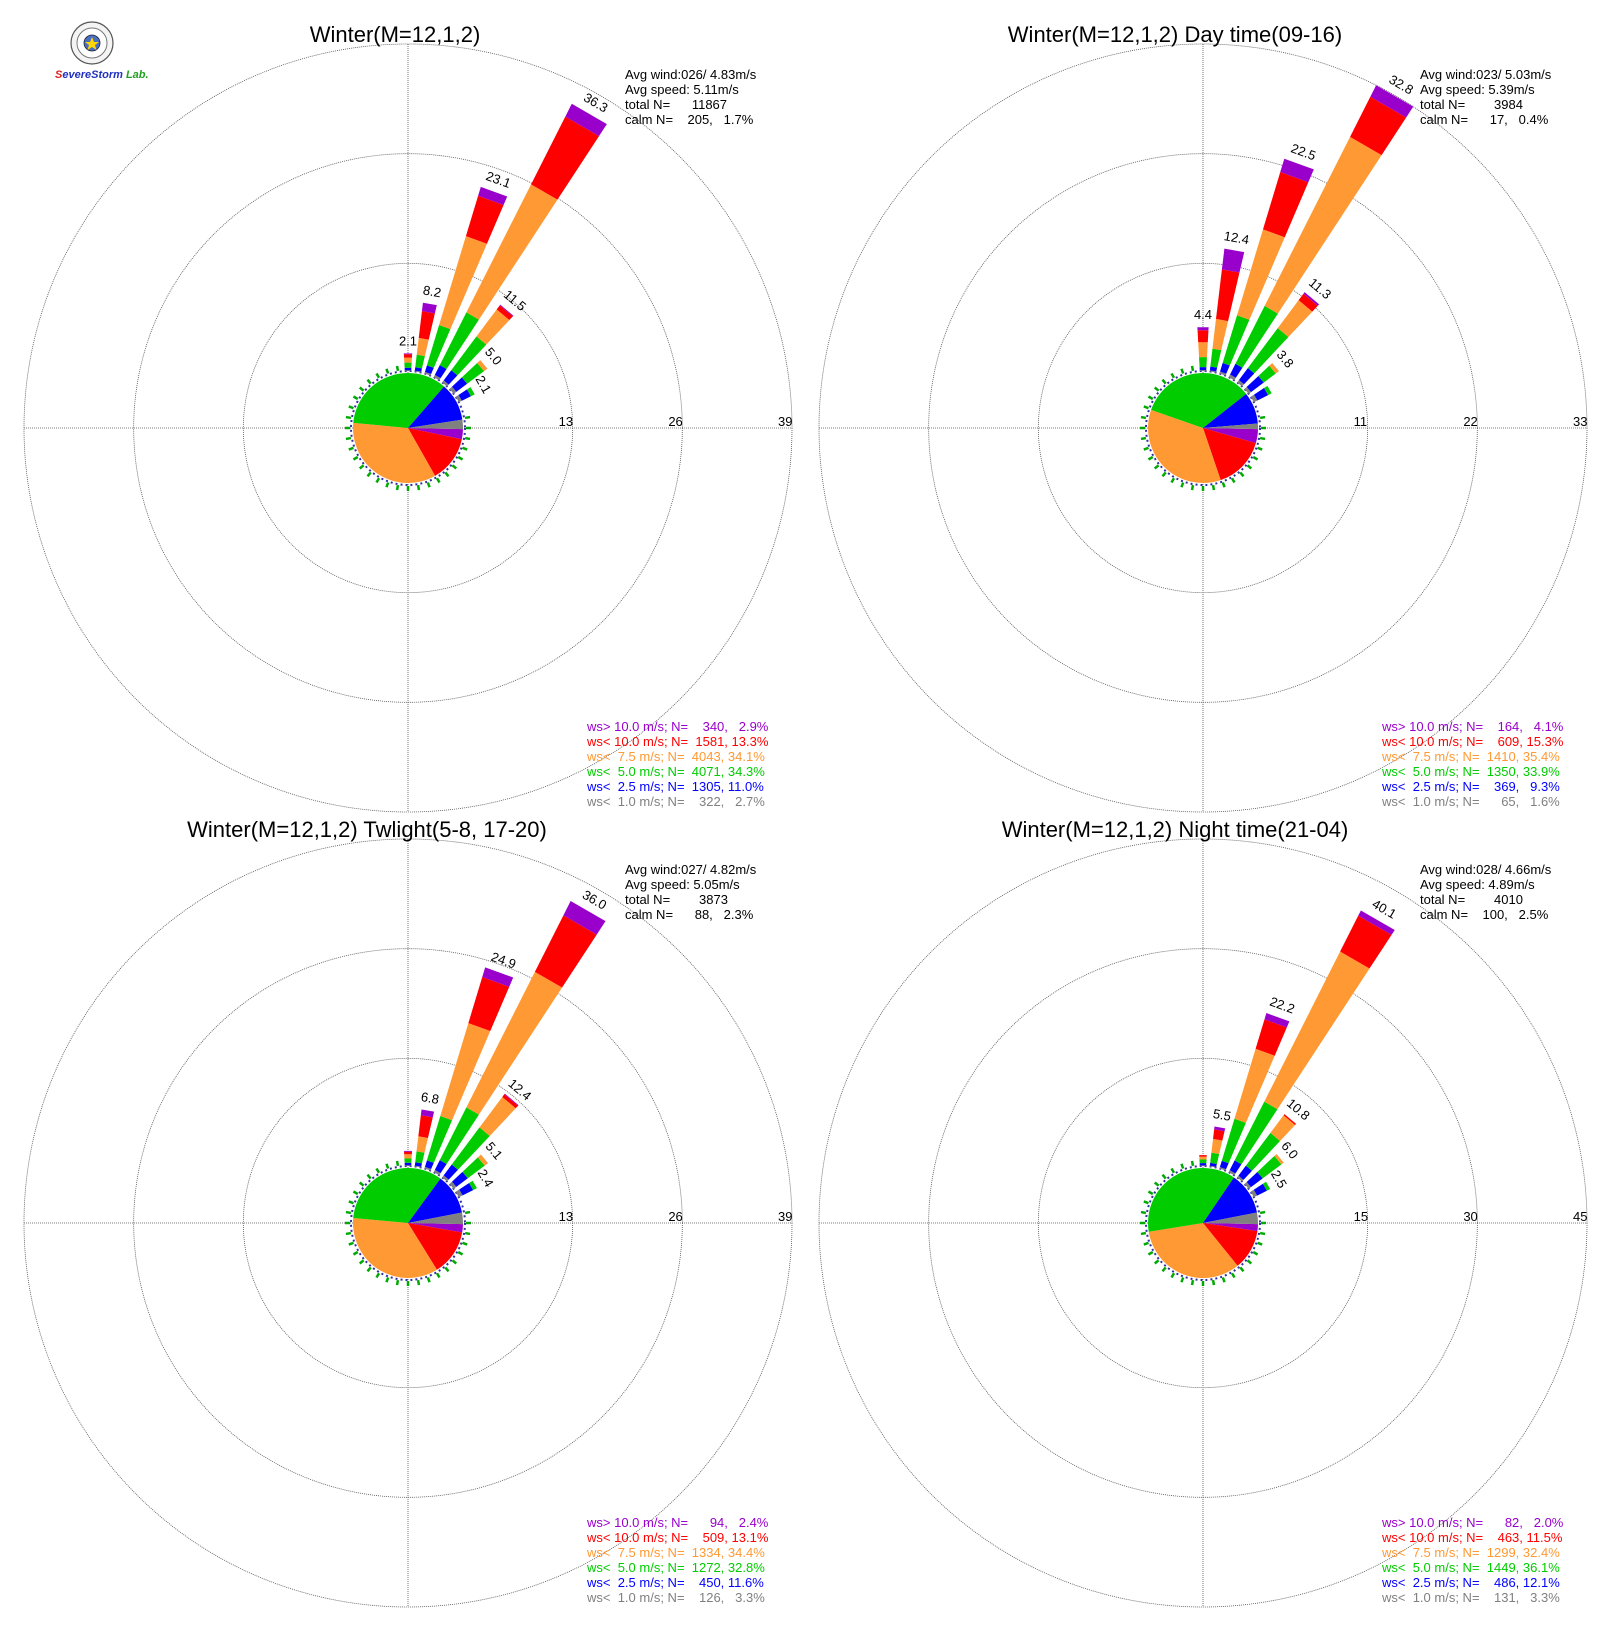  I want to click on stat-line: calm N= 17, 0.4%, so click(1484, 119).